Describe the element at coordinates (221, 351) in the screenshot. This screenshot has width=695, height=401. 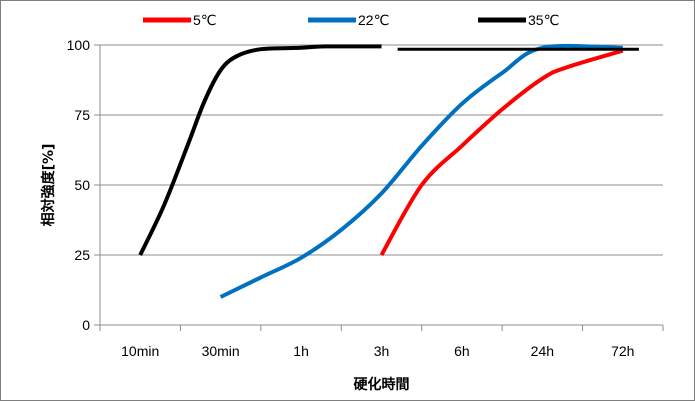
I see `x-tick-label: 30min` at that location.